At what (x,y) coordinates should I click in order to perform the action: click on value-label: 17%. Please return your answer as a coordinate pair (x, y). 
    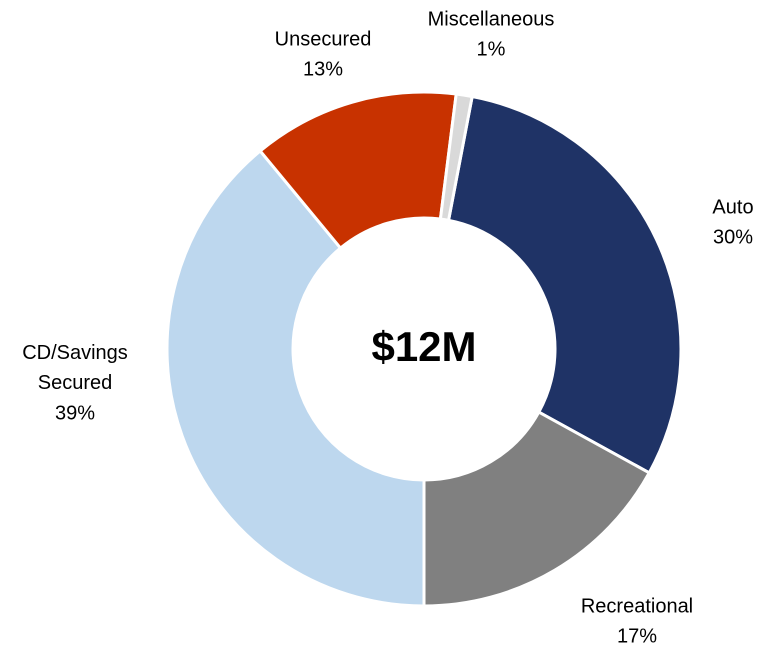
    Looking at the image, I should click on (637, 636).